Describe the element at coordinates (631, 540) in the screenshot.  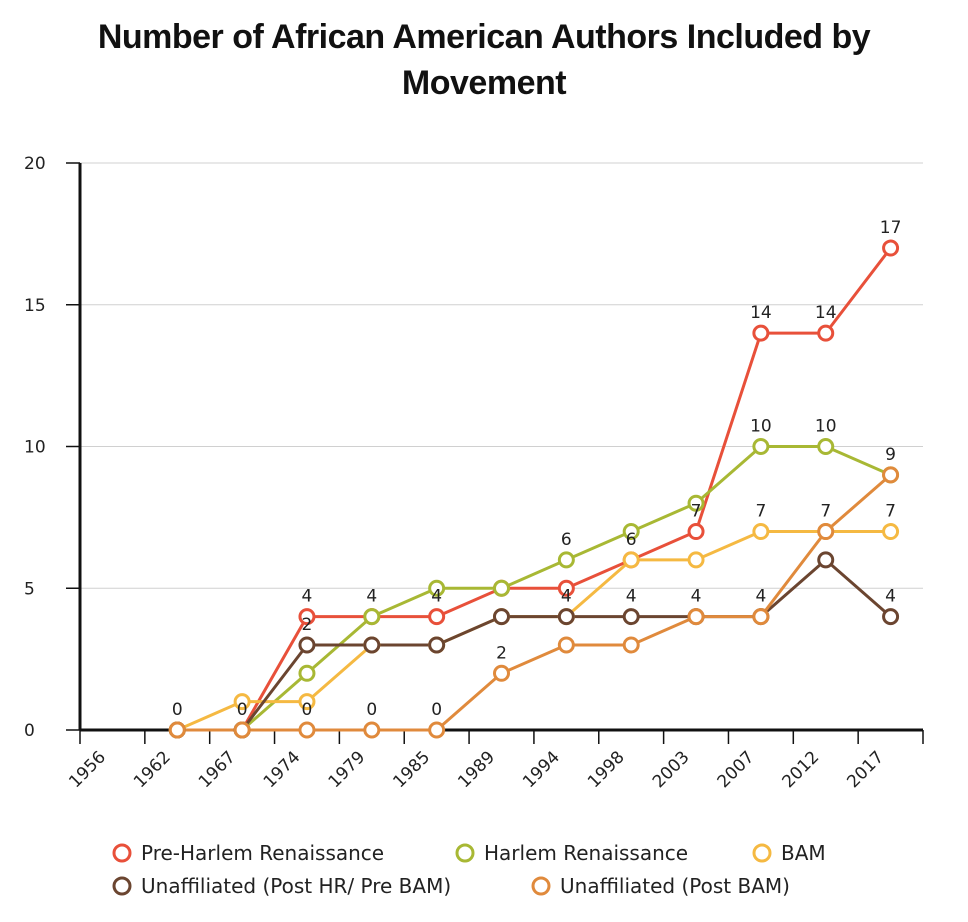
I see `data-label: 6` at that location.